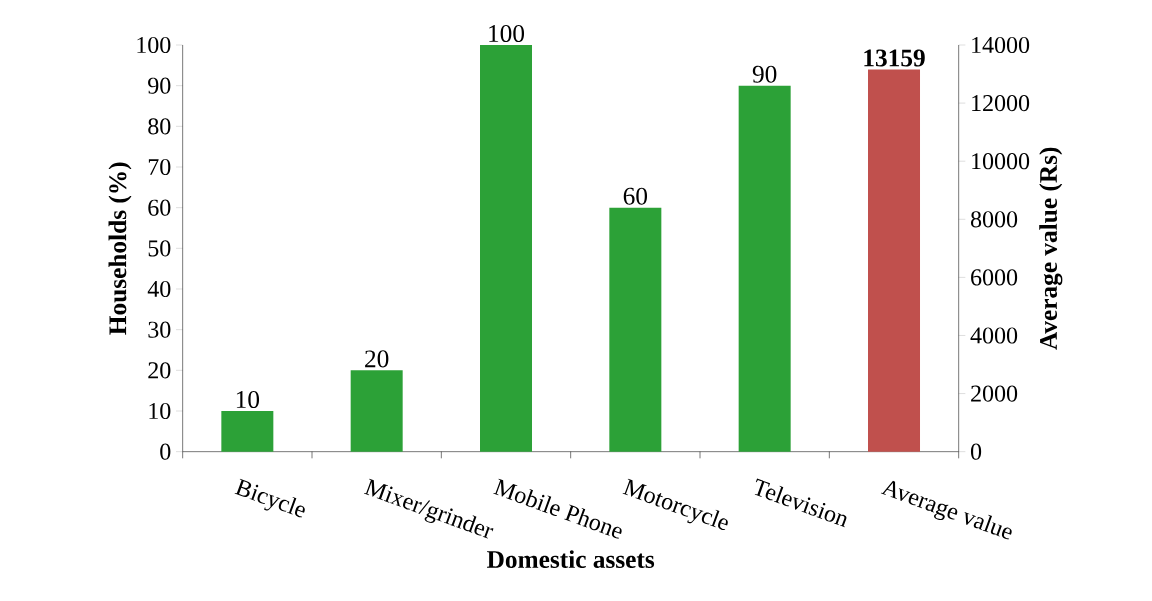  I want to click on x-tick-label: Average value, so click(946, 510).